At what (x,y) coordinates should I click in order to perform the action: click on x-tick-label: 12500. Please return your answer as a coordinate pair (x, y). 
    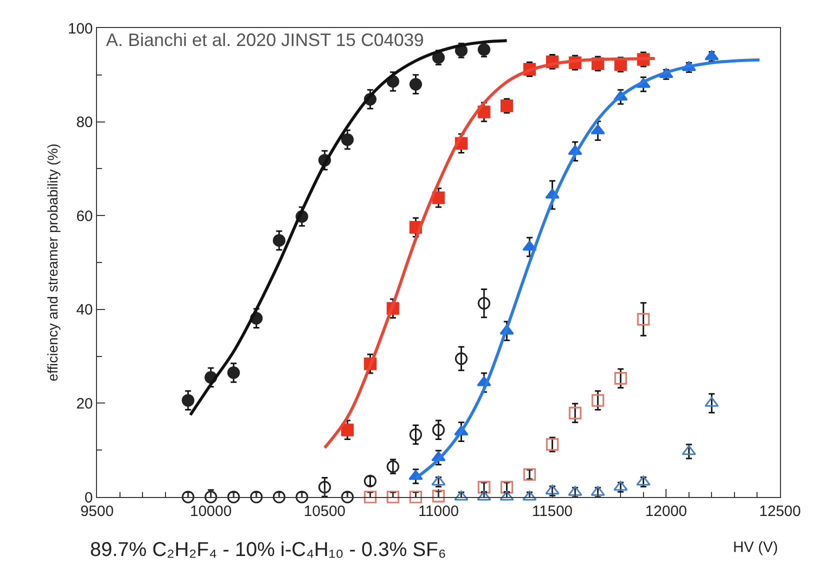
    Looking at the image, I should click on (780, 511).